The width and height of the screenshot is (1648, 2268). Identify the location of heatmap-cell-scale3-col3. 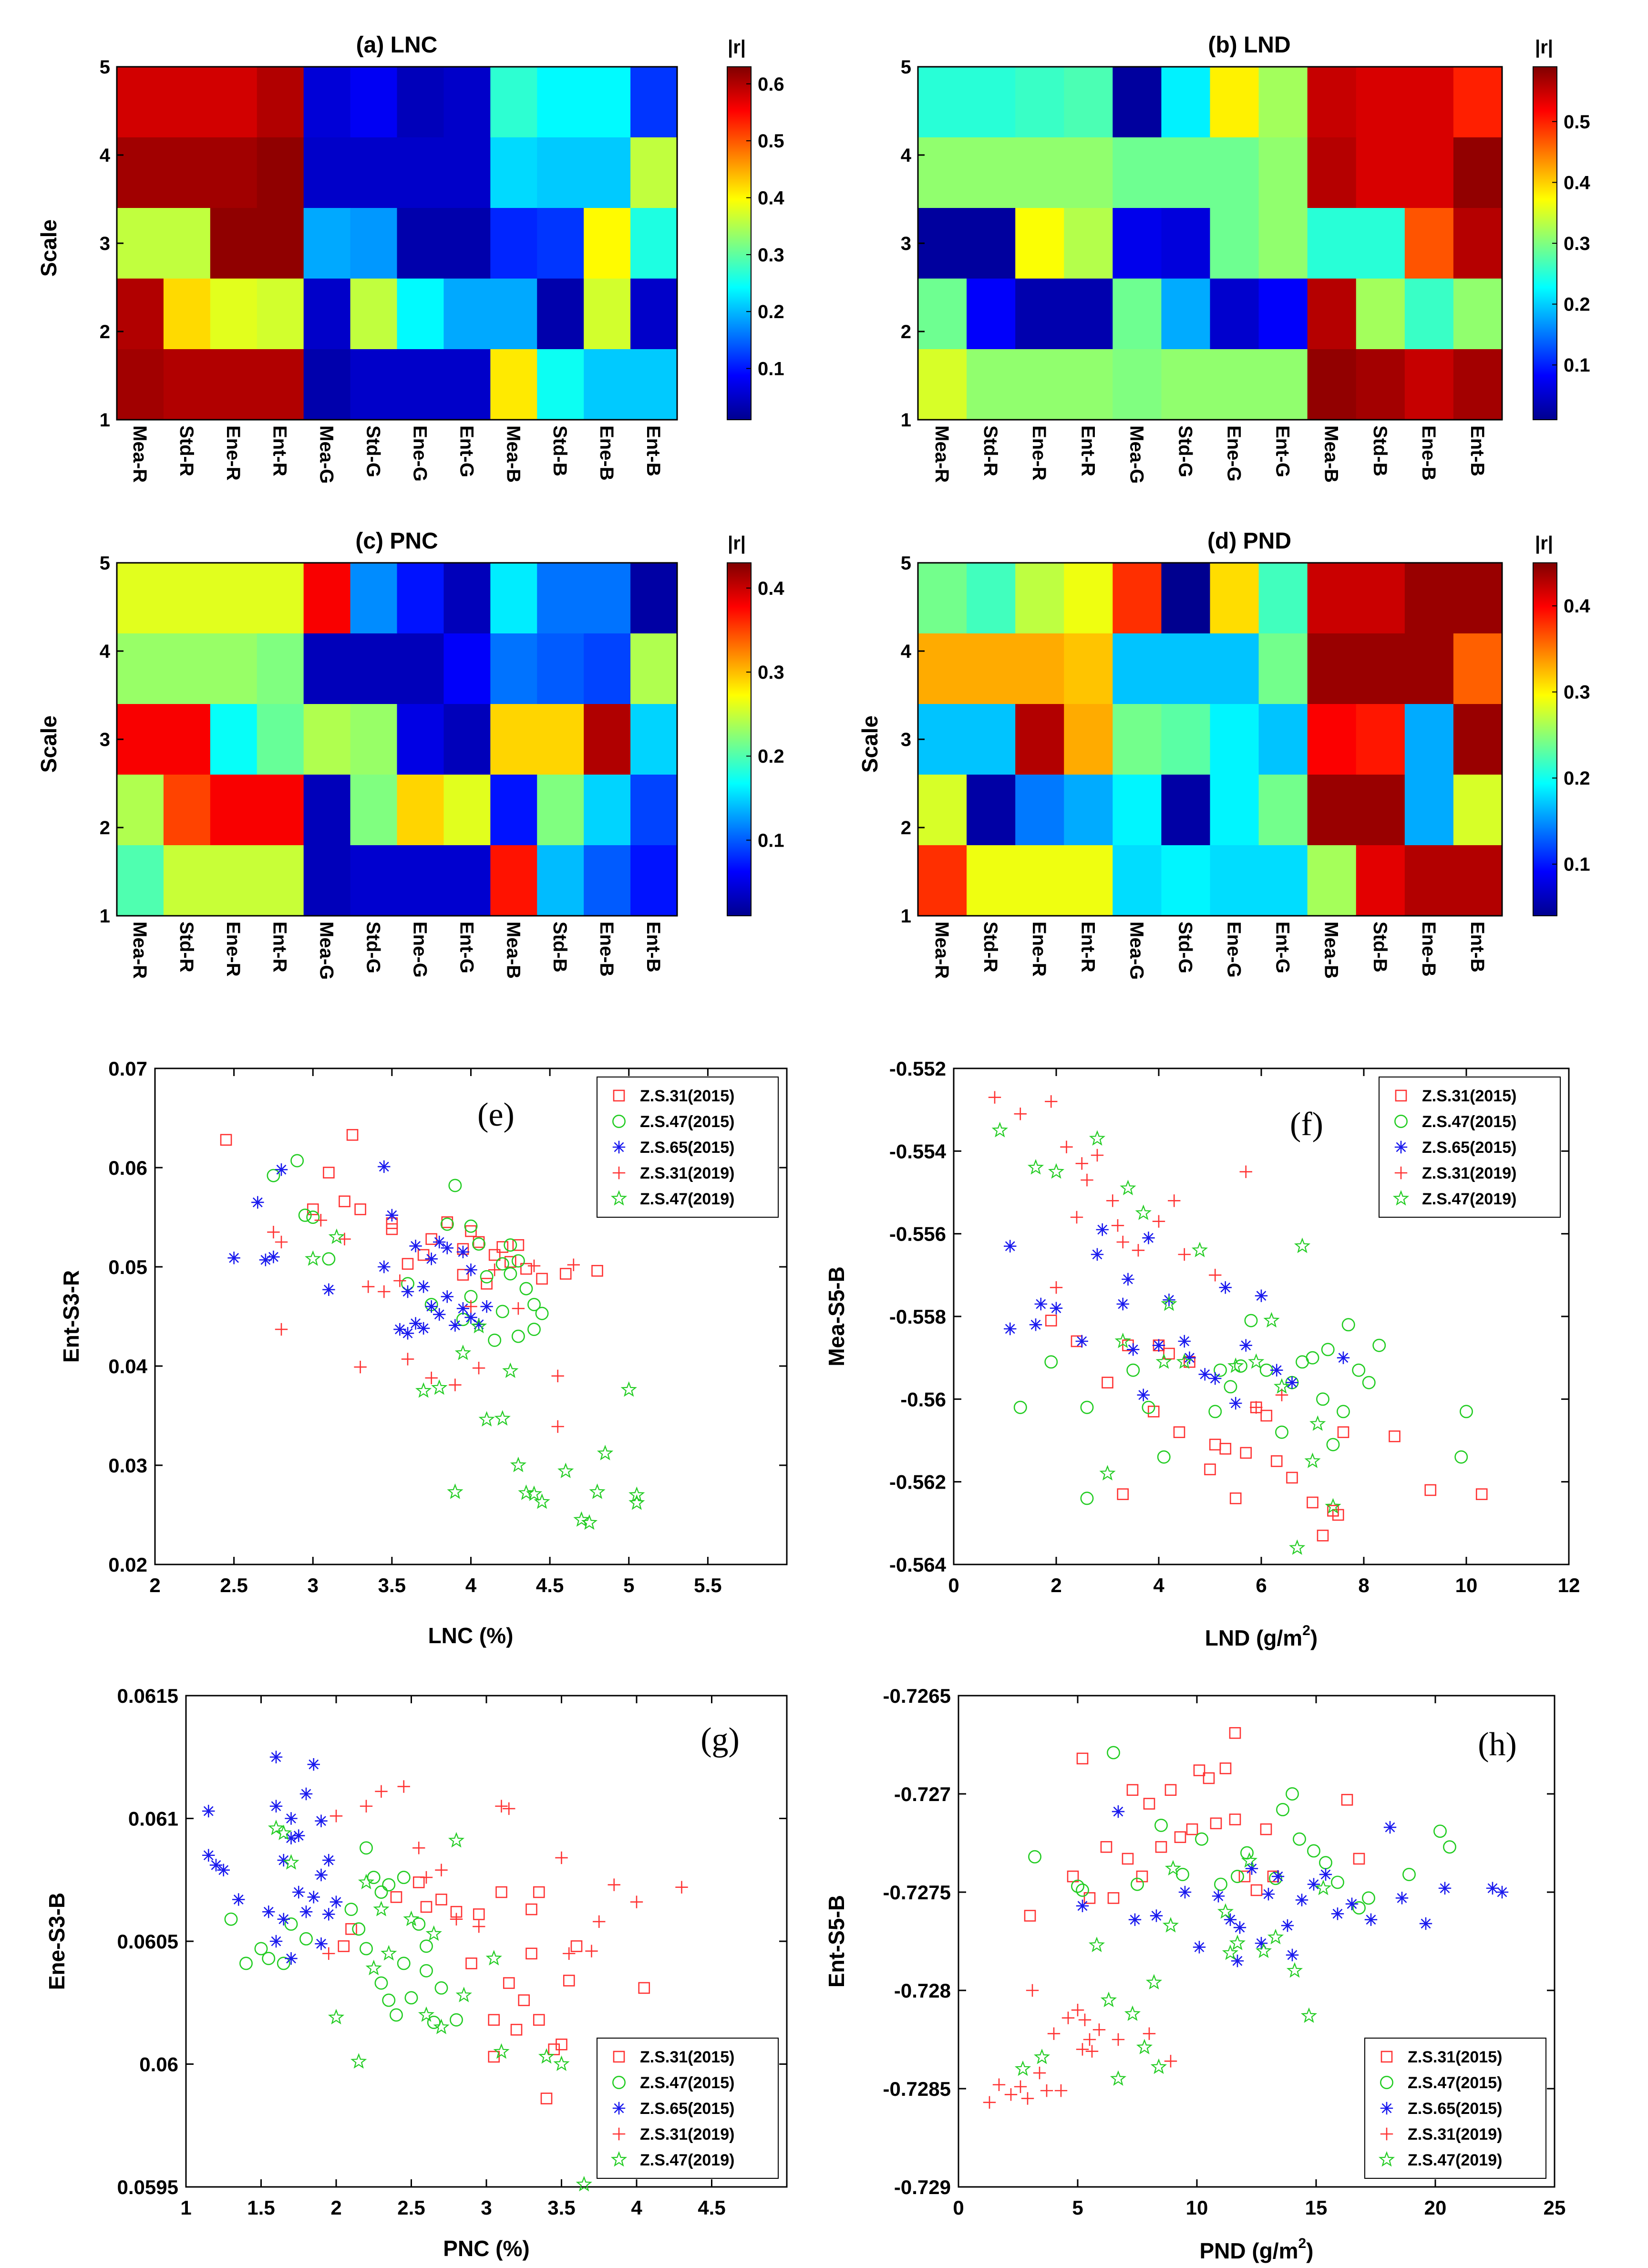
(234, 739).